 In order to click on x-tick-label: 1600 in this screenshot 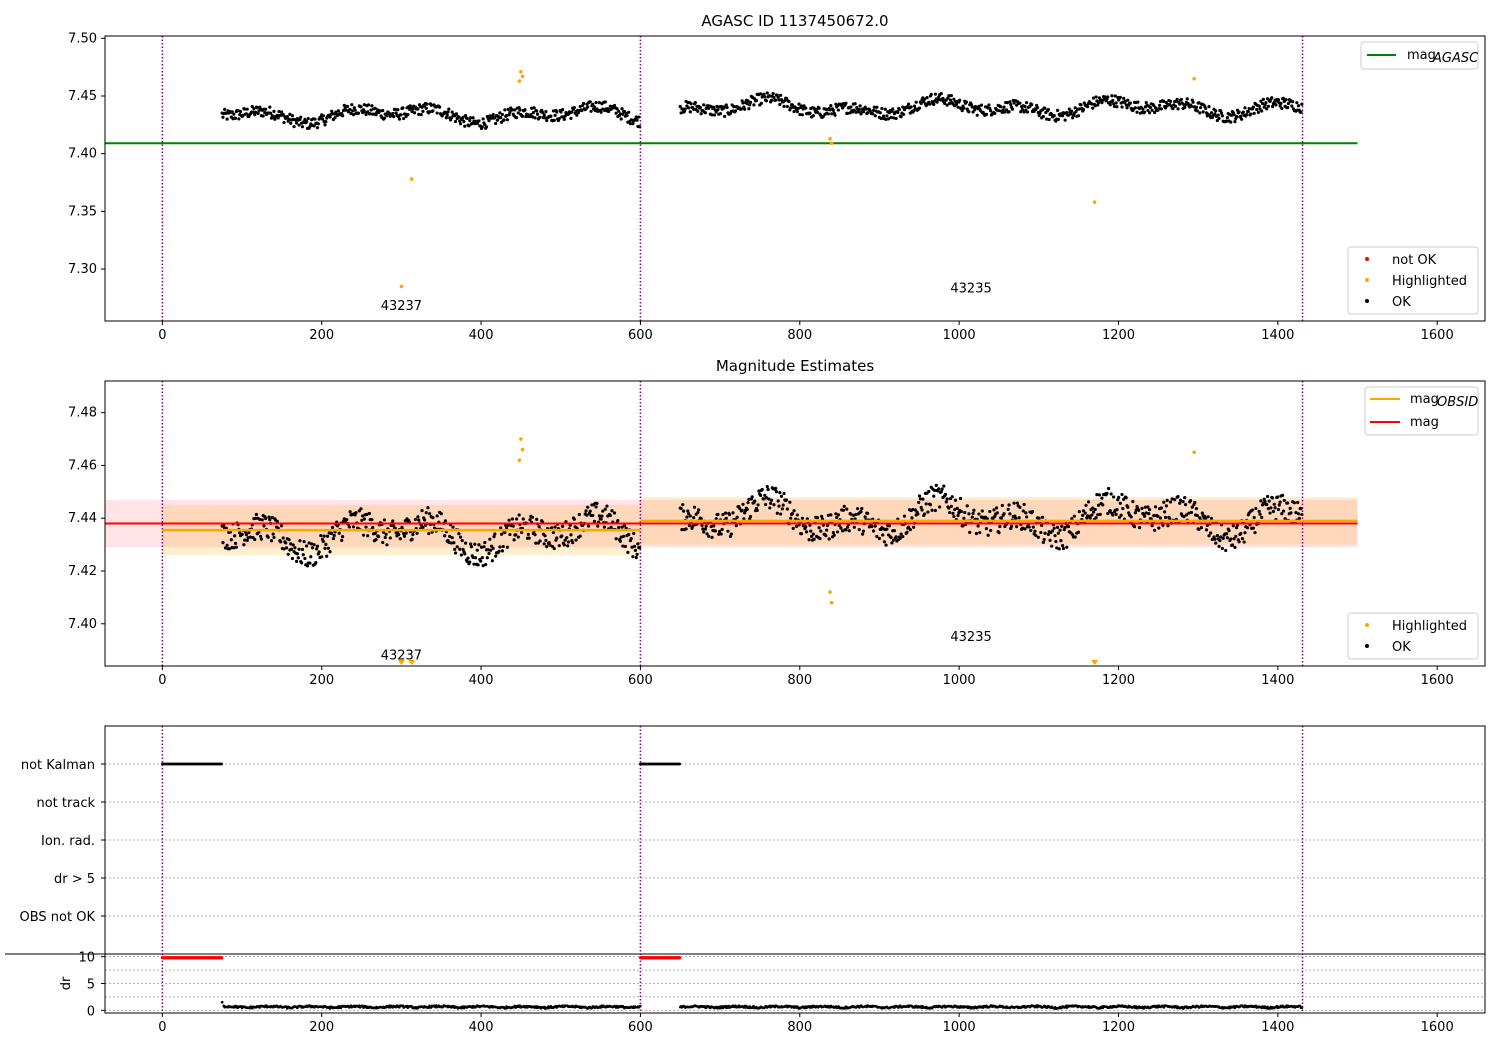, I will do `click(1437, 335)`.